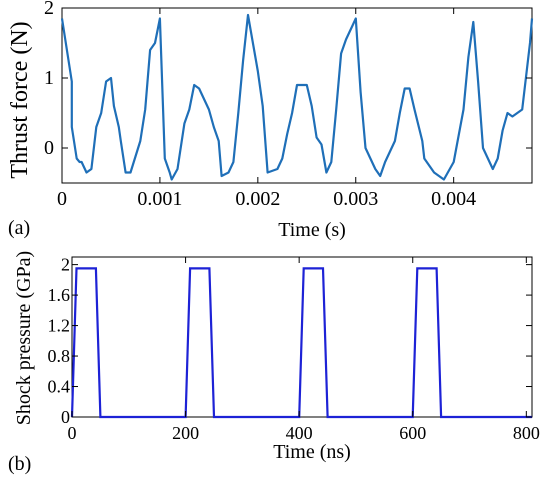  I want to click on x-tick-label: 0.001, so click(159, 199).